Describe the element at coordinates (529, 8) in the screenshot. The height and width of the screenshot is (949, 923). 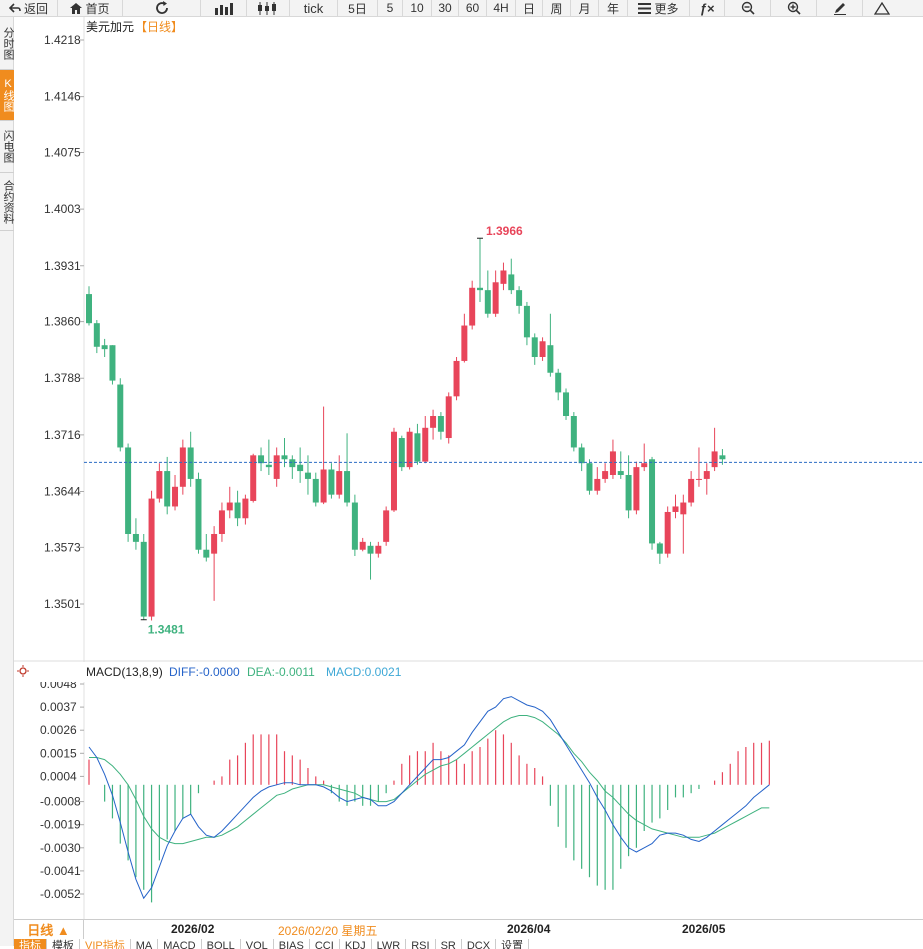
I see `period-day: 日` at that location.